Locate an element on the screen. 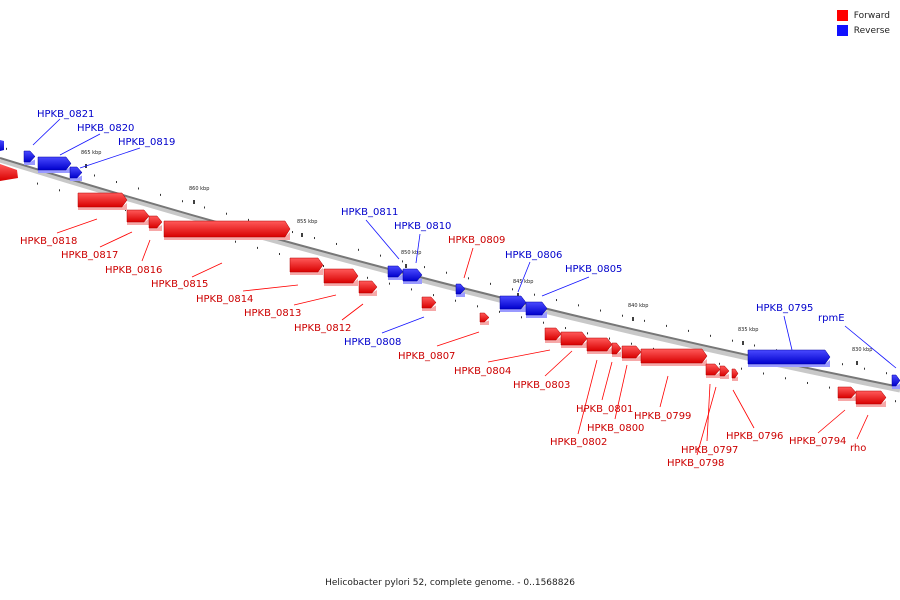  gene-label: HPKB_0806 is located at coordinates (533, 255).